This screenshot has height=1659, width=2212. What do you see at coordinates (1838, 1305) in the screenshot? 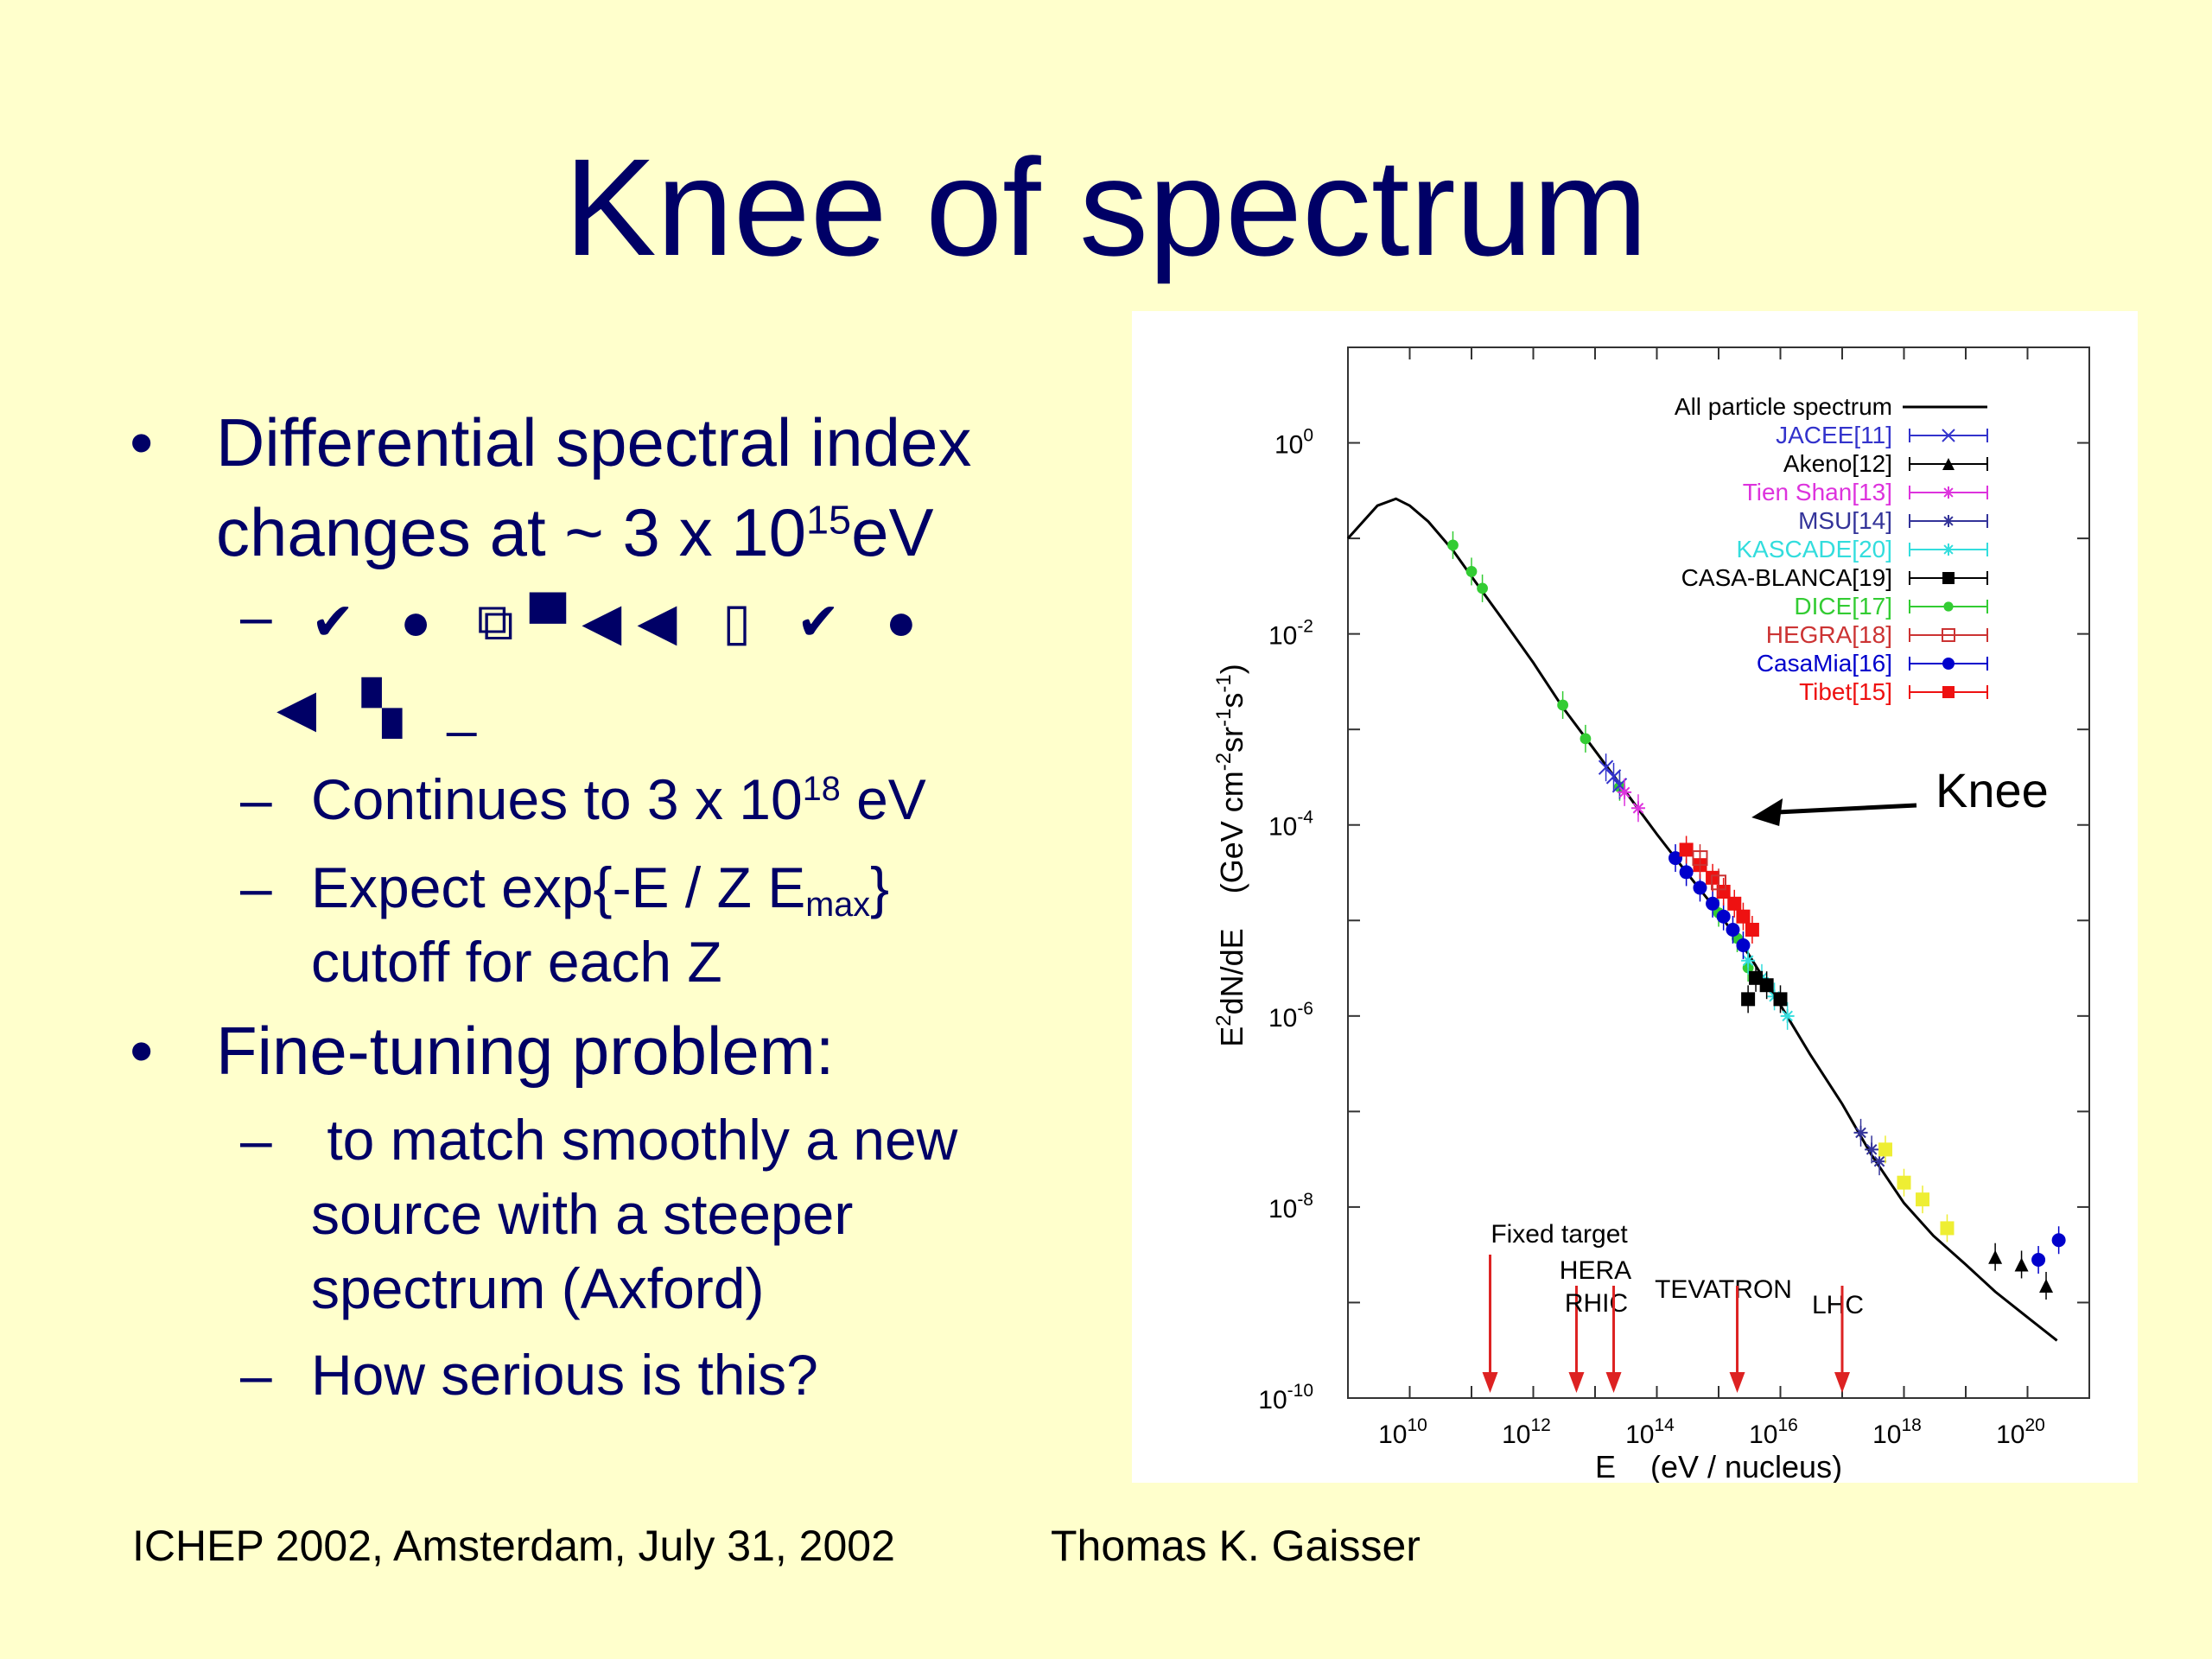
I see `accelerator-label: LHC` at bounding box center [1838, 1305].